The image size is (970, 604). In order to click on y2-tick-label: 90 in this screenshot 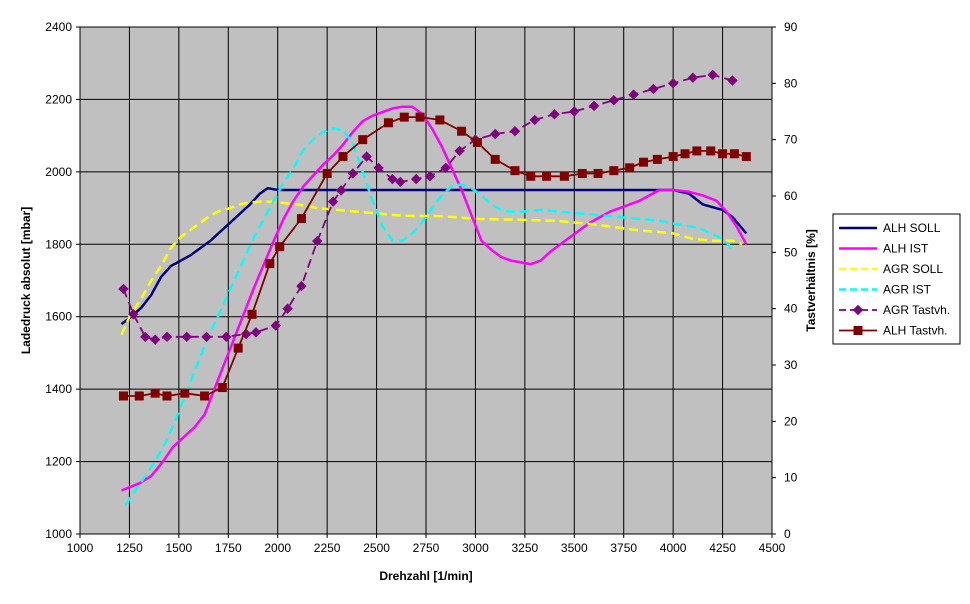, I will do `click(791, 27)`.